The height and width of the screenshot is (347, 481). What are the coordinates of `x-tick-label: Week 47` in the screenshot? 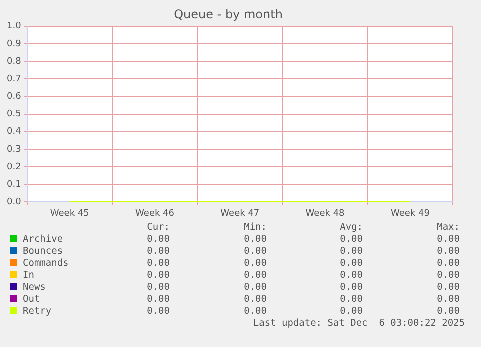 It's located at (240, 213).